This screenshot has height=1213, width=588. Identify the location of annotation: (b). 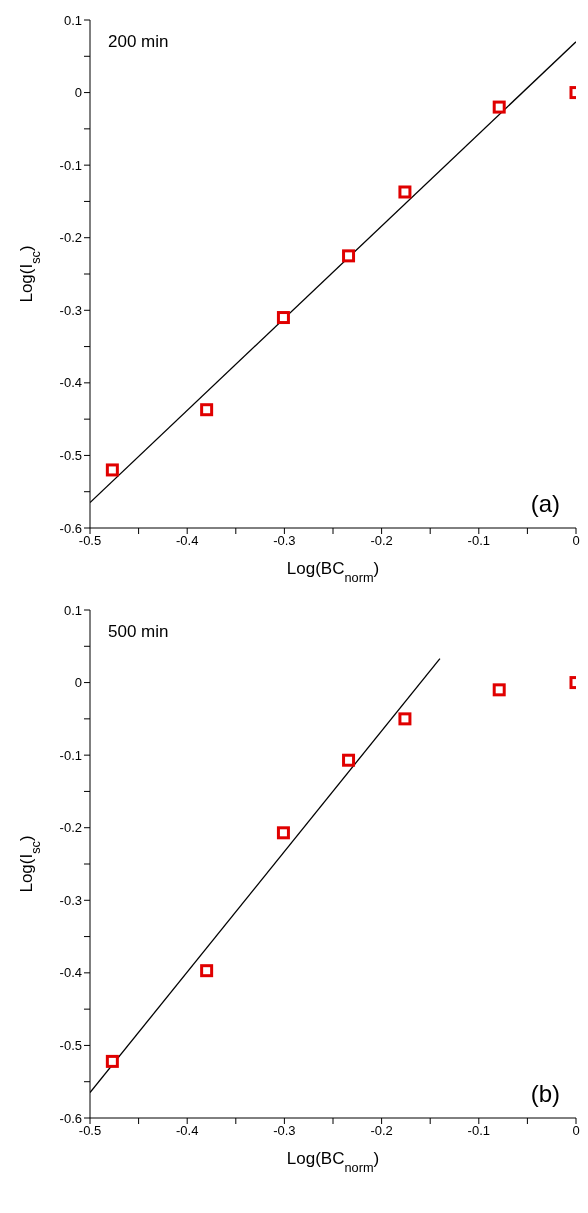
(545, 1094).